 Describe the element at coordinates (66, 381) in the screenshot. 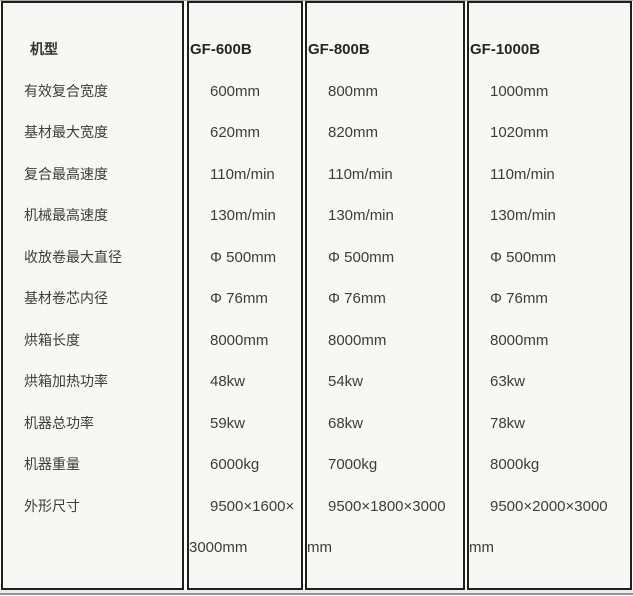

I see `spec-label-oven-heating-power: 烘箱加热功率` at that location.